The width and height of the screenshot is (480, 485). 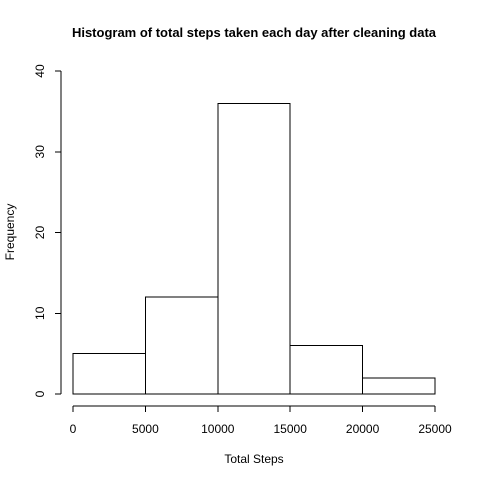 What do you see at coordinates (40, 393) in the screenshot?
I see `y-tick-label-0: 0` at bounding box center [40, 393].